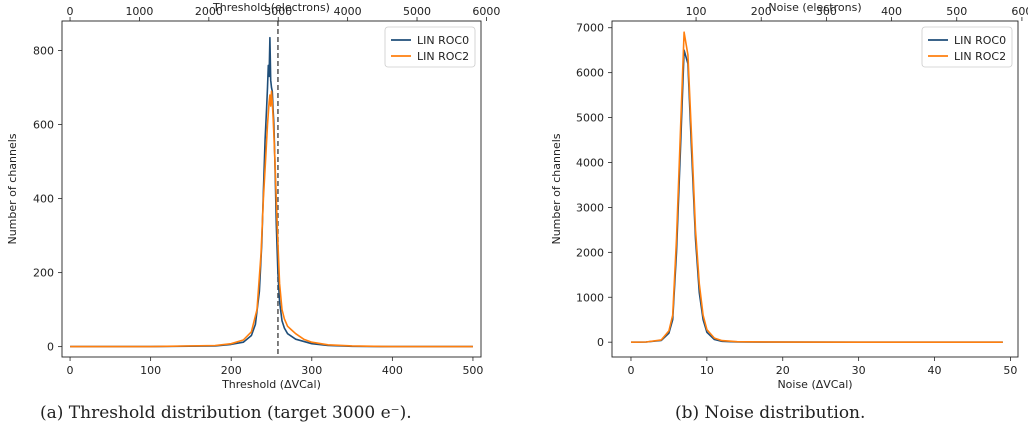 Image resolution: width=1028 pixels, height=441 pixels. I want to click on x-tick-label: 100, so click(150, 370).